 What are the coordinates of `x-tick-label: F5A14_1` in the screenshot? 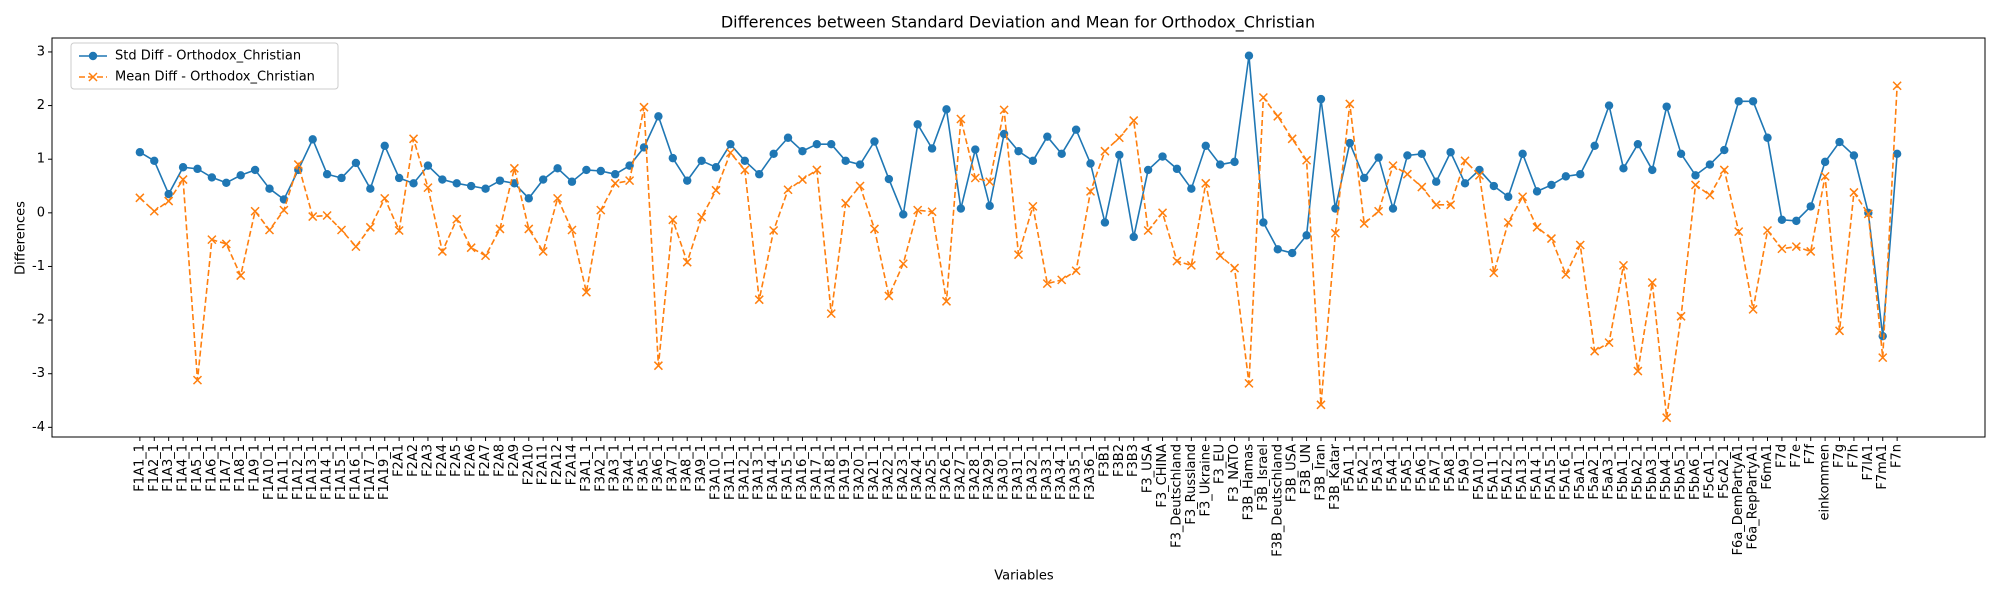 It's located at (1537, 472).